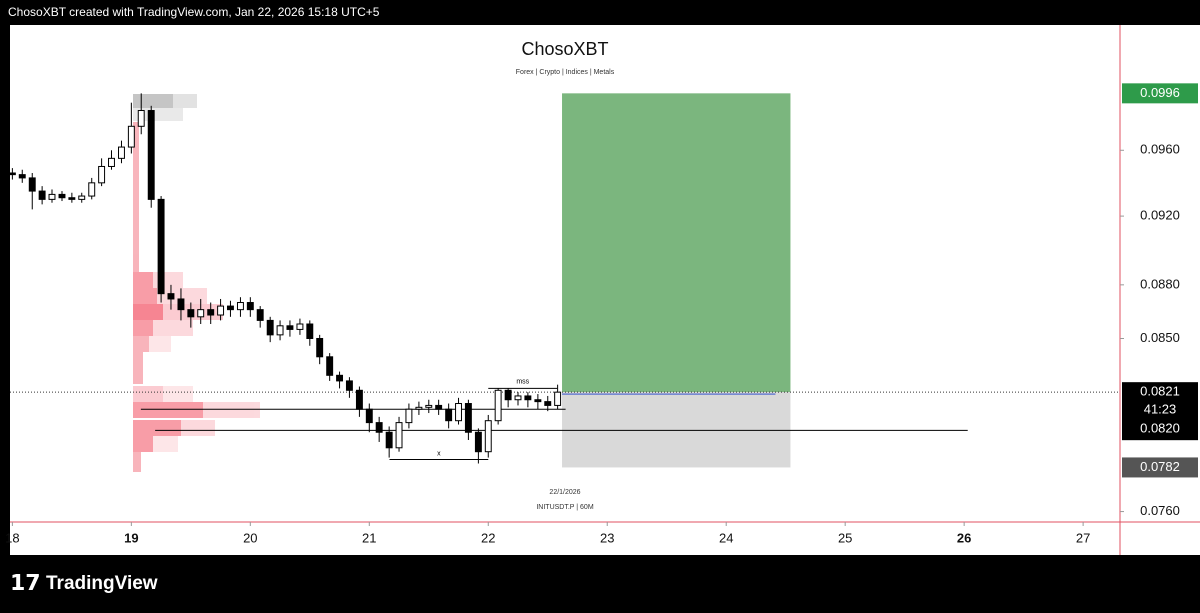  Describe the element at coordinates (12, 537) in the screenshot. I see `x-tick-label: 18` at that location.